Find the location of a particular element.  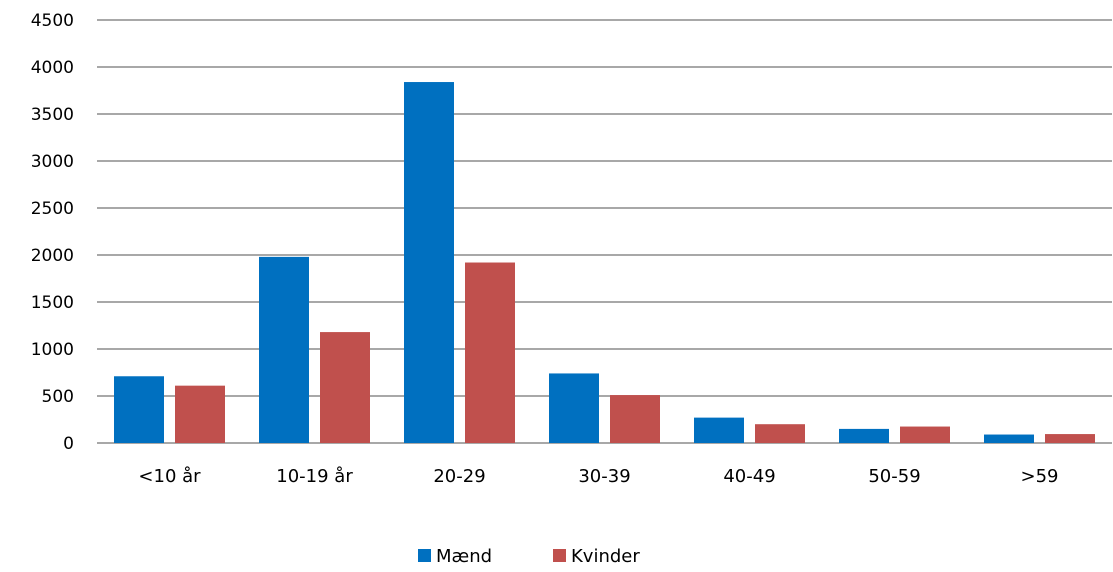

bar-mænd-5 is located at coordinates (864, 435).